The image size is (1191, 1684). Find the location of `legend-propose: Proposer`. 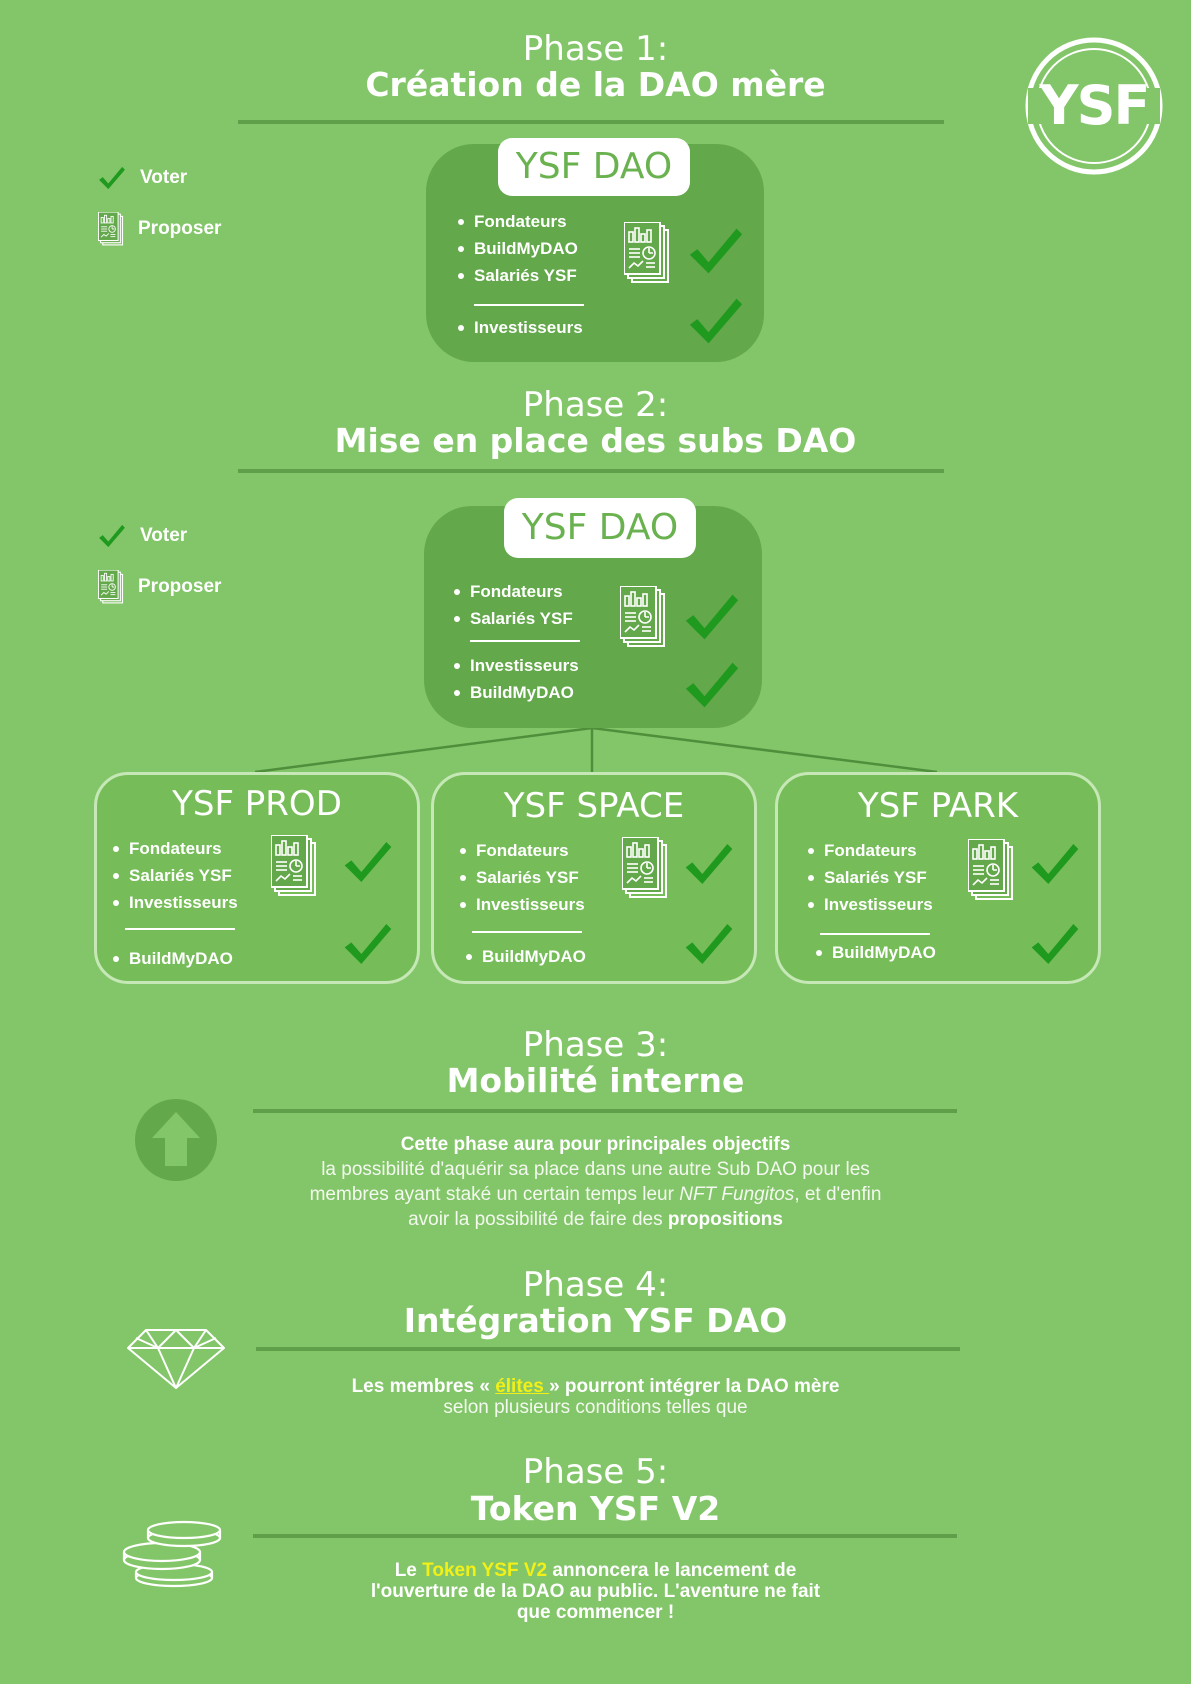

legend-propose: Proposer is located at coordinates (159, 587).